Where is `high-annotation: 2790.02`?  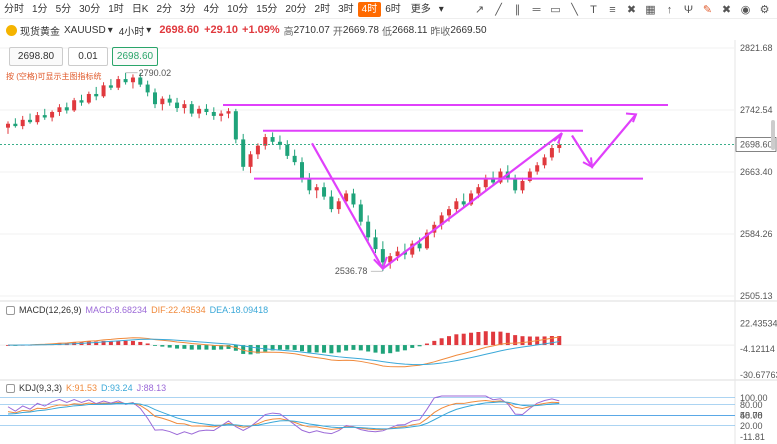 high-annotation: 2790.02 is located at coordinates (155, 73).